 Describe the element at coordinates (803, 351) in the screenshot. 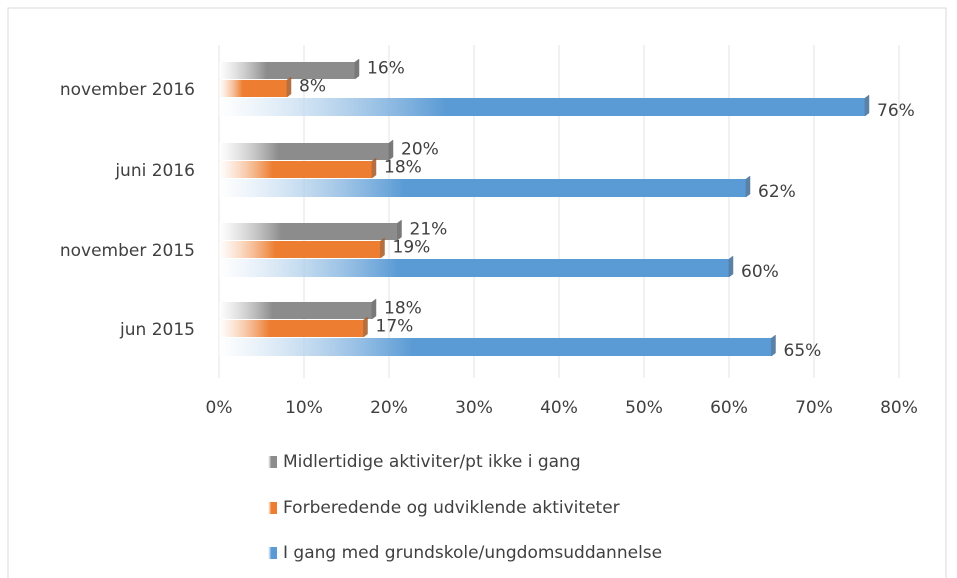

I see `data-label: 65%` at that location.